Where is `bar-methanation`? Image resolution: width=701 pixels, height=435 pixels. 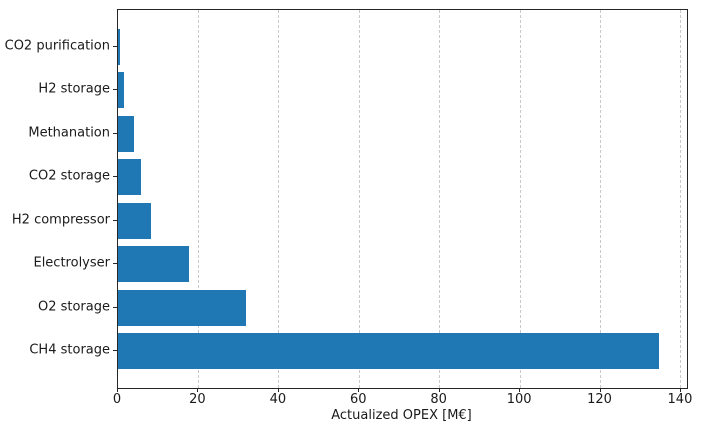 bar-methanation is located at coordinates (126, 133).